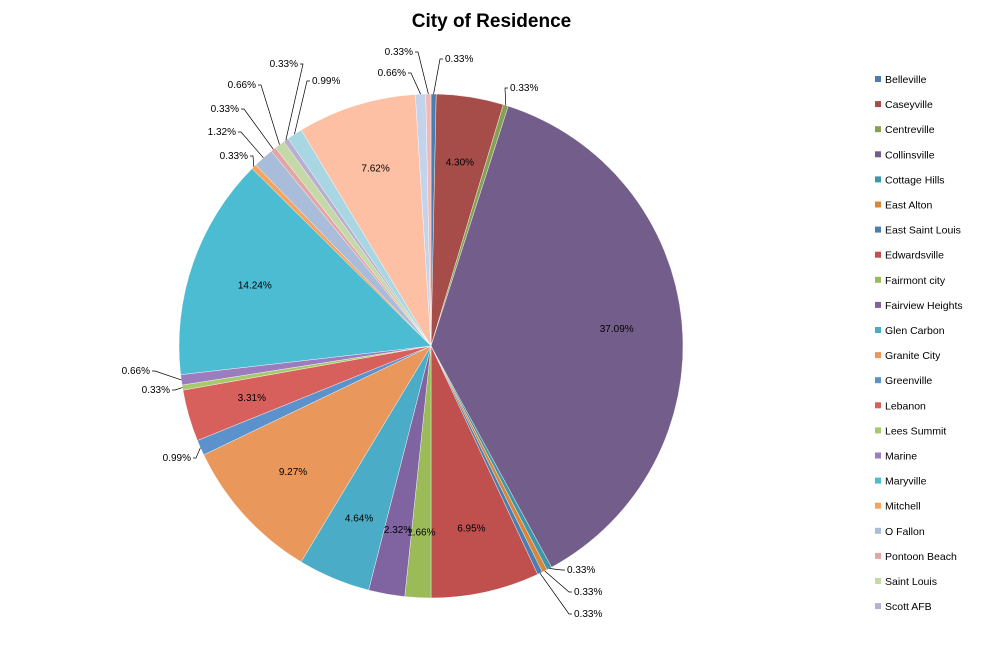 The height and width of the screenshot is (647, 983). Describe the element at coordinates (398, 530) in the screenshot. I see `slice-label: 2.32%` at that location.